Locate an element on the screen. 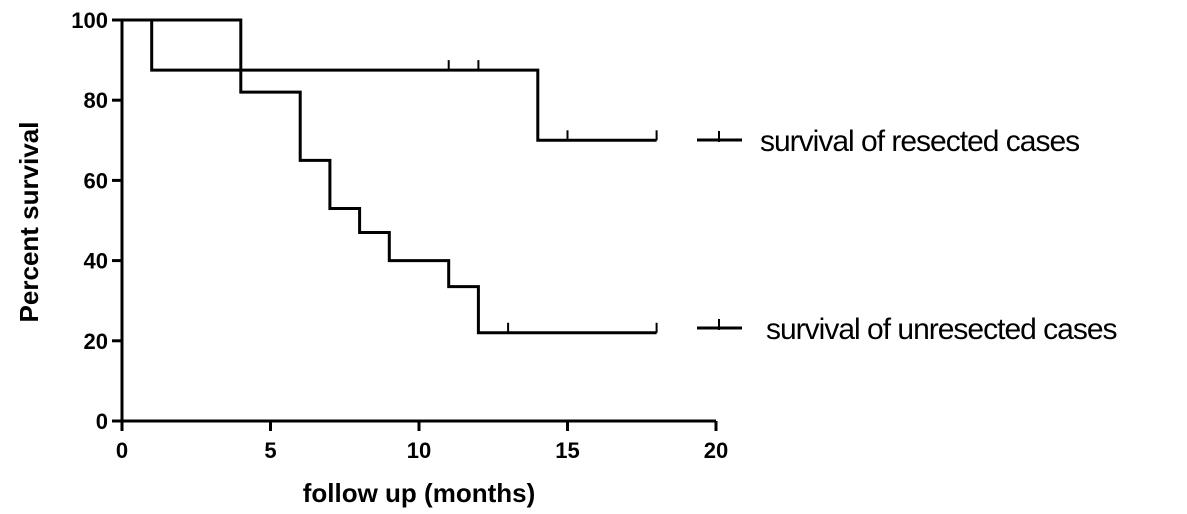 The height and width of the screenshot is (514, 1187). x-ticks: 0 5 10 15 20 is located at coordinates (422, 442).